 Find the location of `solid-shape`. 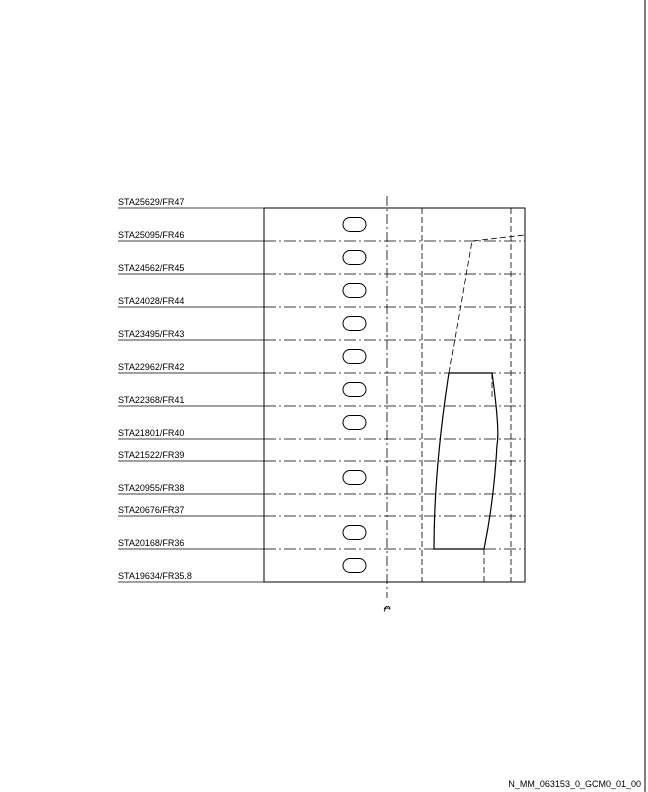

solid-shape is located at coordinates (466, 461).